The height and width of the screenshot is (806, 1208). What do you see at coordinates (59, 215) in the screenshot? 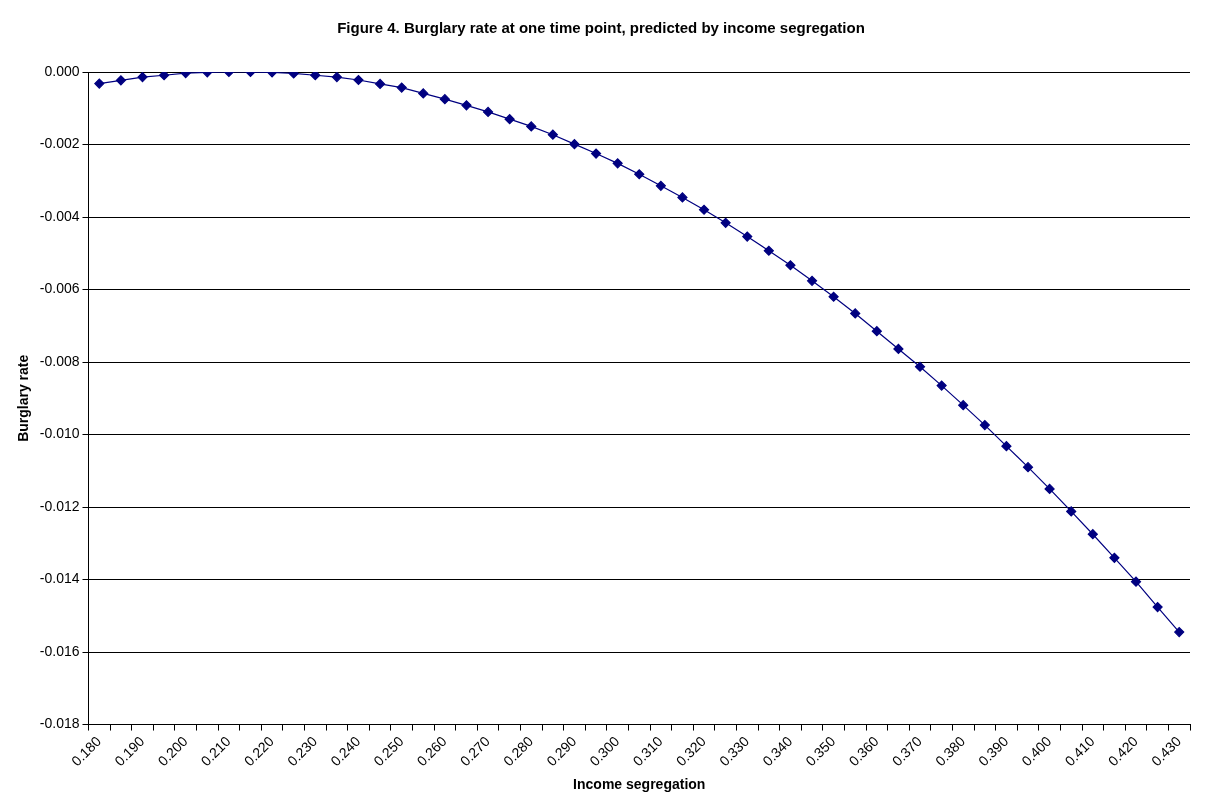
I see `y-tick-label: -0.004` at bounding box center [59, 215].